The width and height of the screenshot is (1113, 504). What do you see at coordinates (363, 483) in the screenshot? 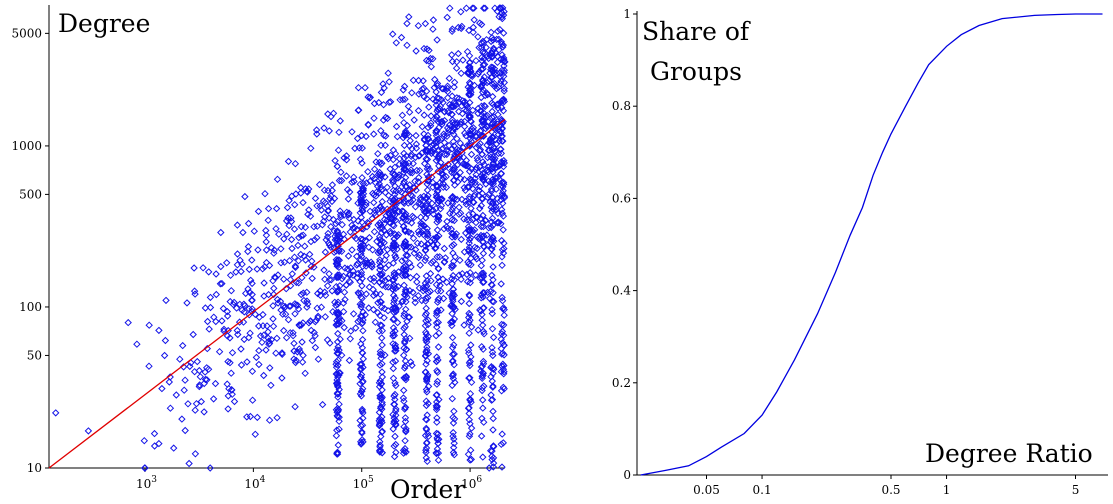
I see `scatter-x-tick-label: 105` at bounding box center [363, 483].